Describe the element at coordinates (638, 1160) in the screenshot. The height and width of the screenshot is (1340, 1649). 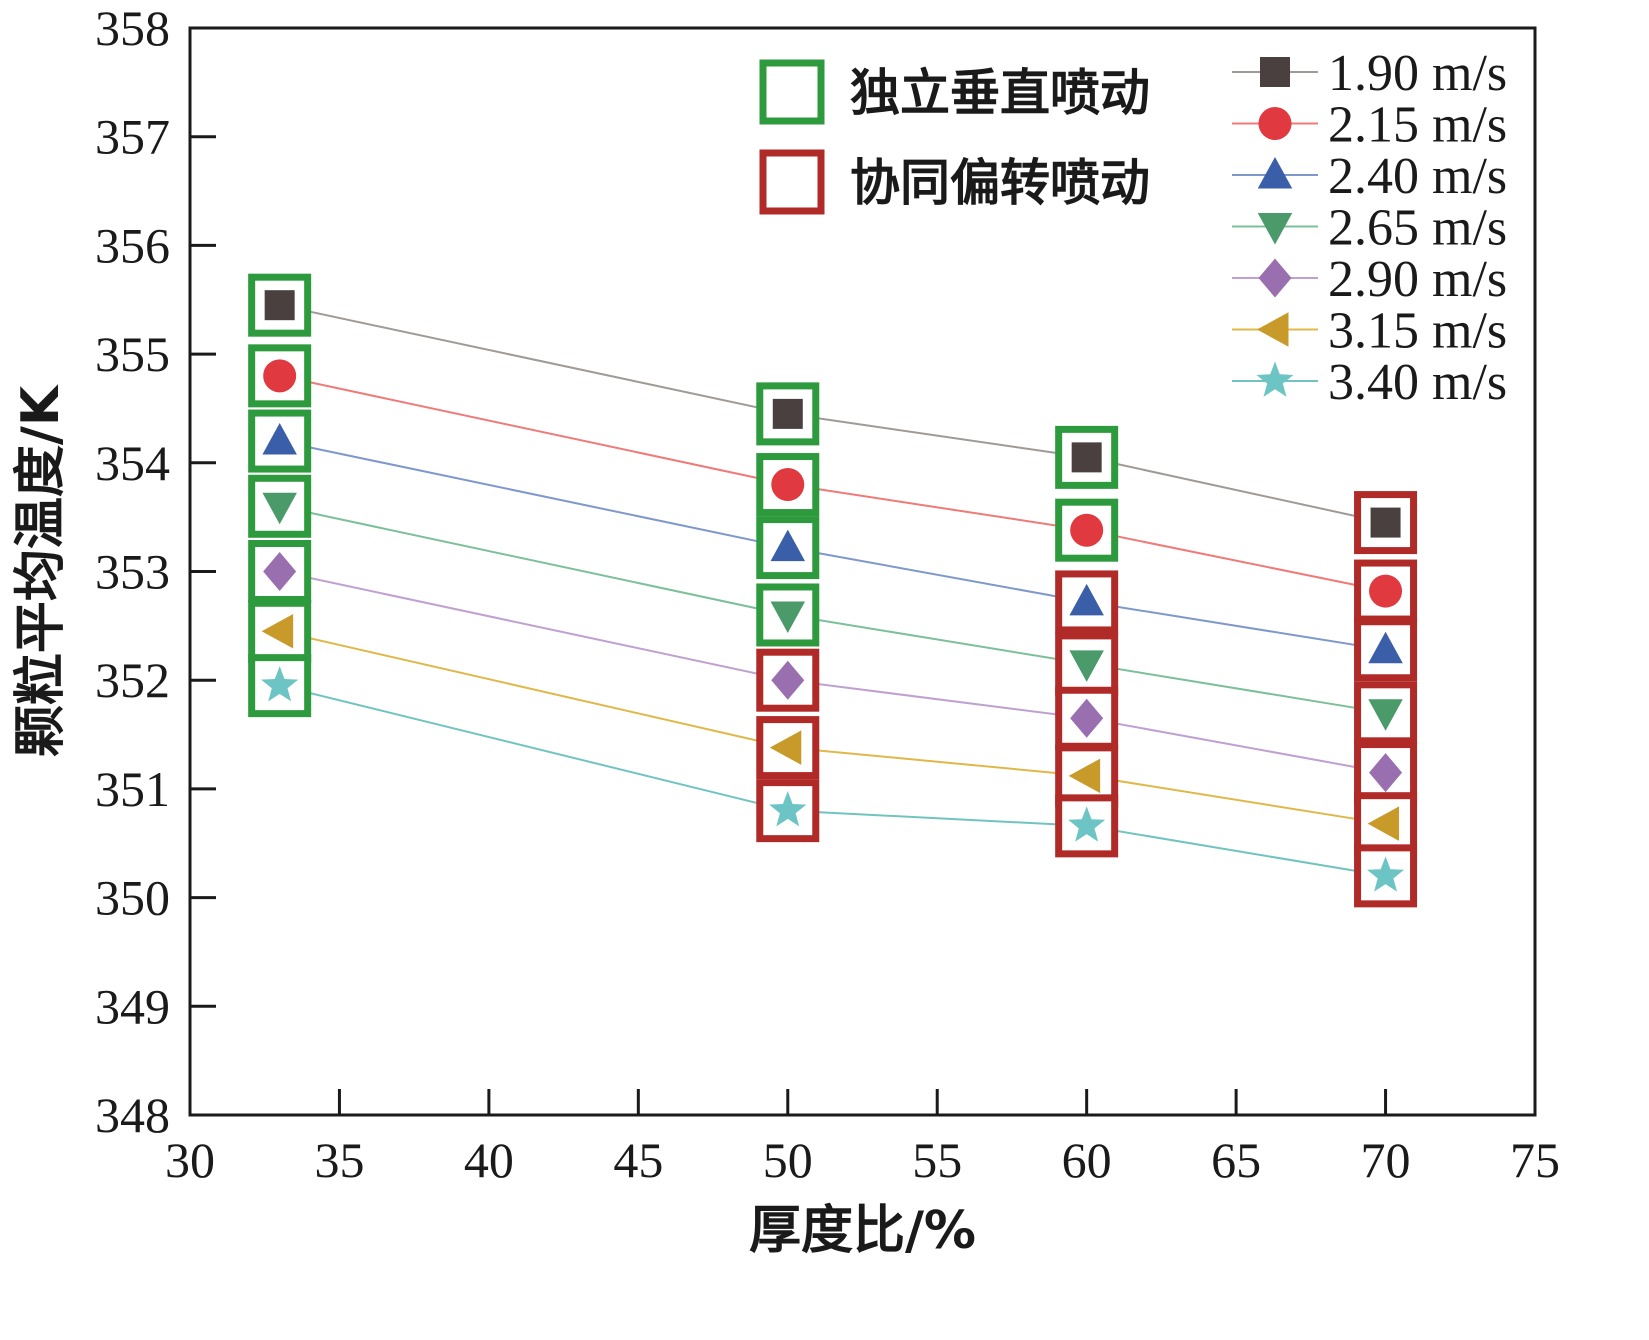
I see `x-tick-label: 45` at that location.